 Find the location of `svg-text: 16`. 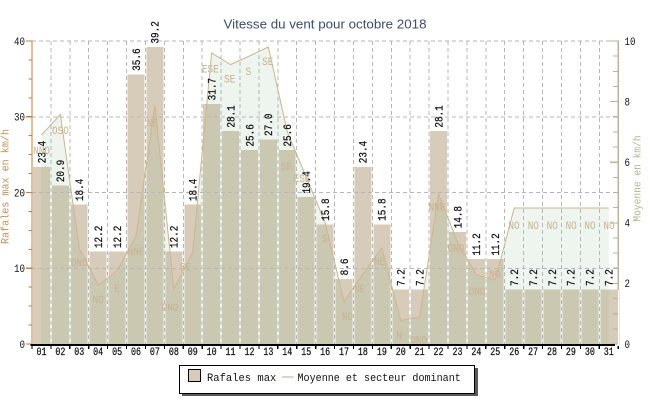

svg-text: 16 is located at coordinates (325, 353).